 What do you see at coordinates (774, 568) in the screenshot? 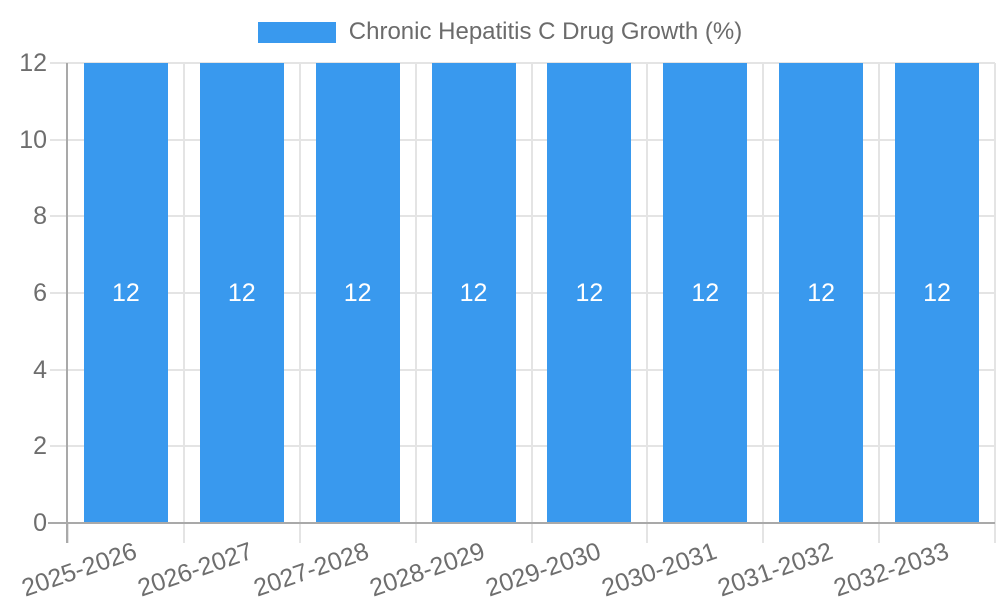
I see `x-tick-label: 2031-2032` at bounding box center [774, 568].